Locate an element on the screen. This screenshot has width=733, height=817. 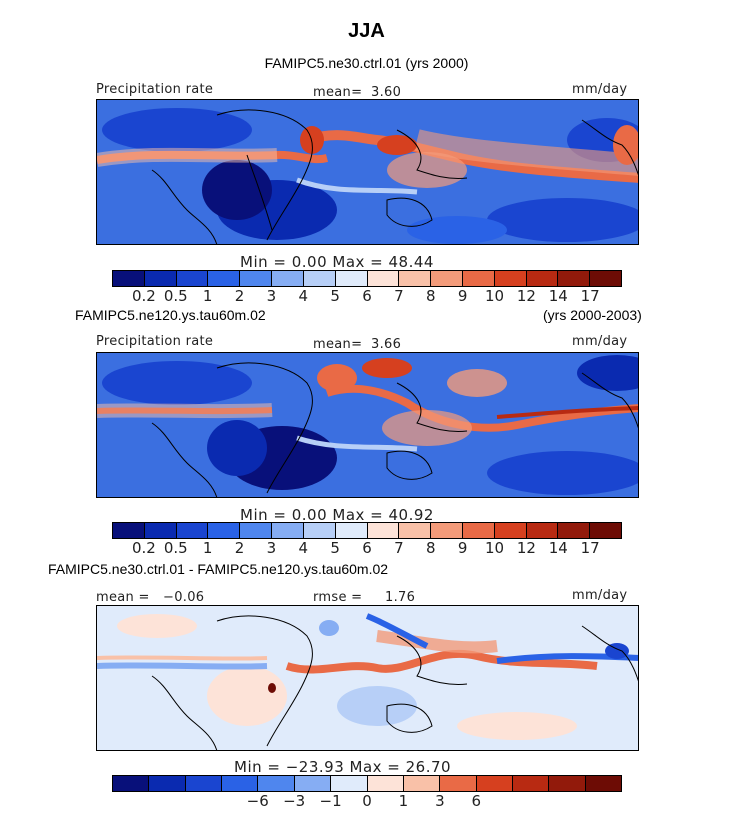
panel-2-min-max: Min = 0.00 Max = 40.92 is located at coordinates (337, 515).